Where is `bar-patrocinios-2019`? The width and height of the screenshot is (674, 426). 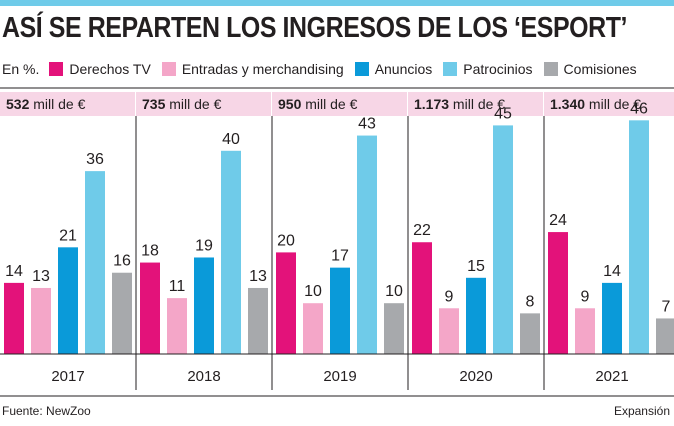 bar-patrocinios-2019 is located at coordinates (367, 244).